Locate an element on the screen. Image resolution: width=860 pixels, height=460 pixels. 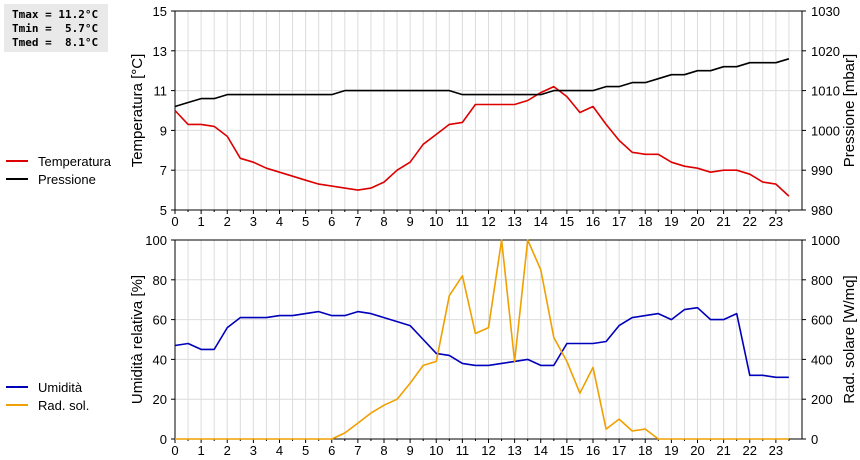
chart1-xtick-label: 4 is located at coordinates (279, 221).